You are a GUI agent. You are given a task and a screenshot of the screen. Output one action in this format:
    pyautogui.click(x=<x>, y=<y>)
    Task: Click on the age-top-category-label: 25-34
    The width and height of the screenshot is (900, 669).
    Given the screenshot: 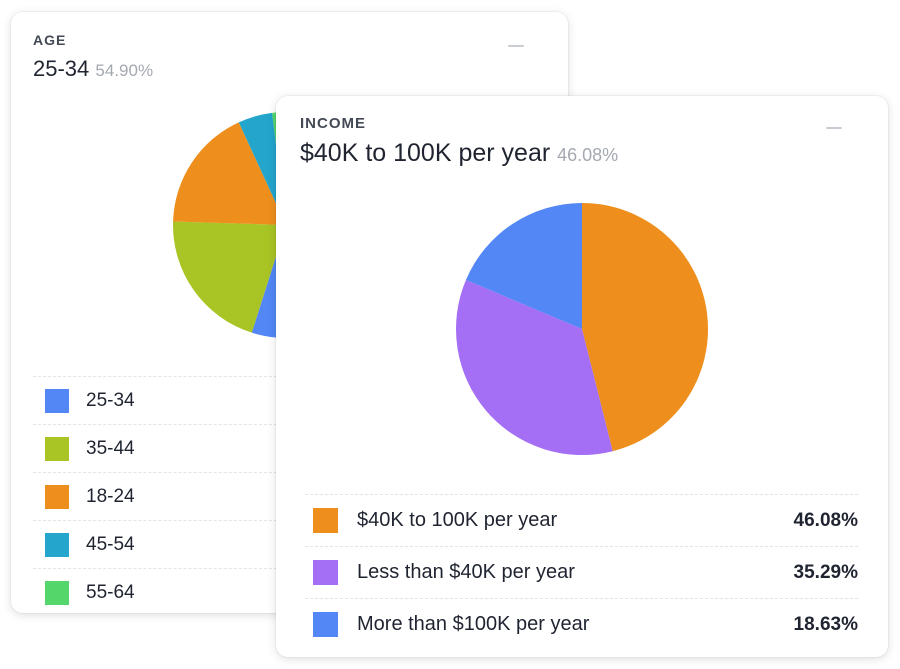 What is the action you would take?
    pyautogui.click(x=61, y=68)
    